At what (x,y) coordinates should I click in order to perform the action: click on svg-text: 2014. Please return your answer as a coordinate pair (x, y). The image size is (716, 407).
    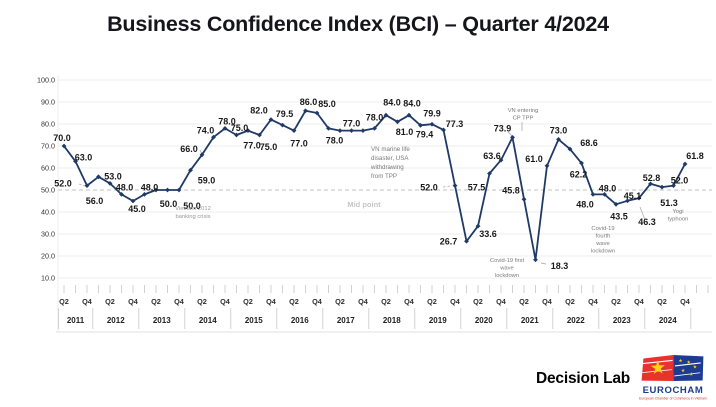
    Looking at the image, I should click on (208, 320).